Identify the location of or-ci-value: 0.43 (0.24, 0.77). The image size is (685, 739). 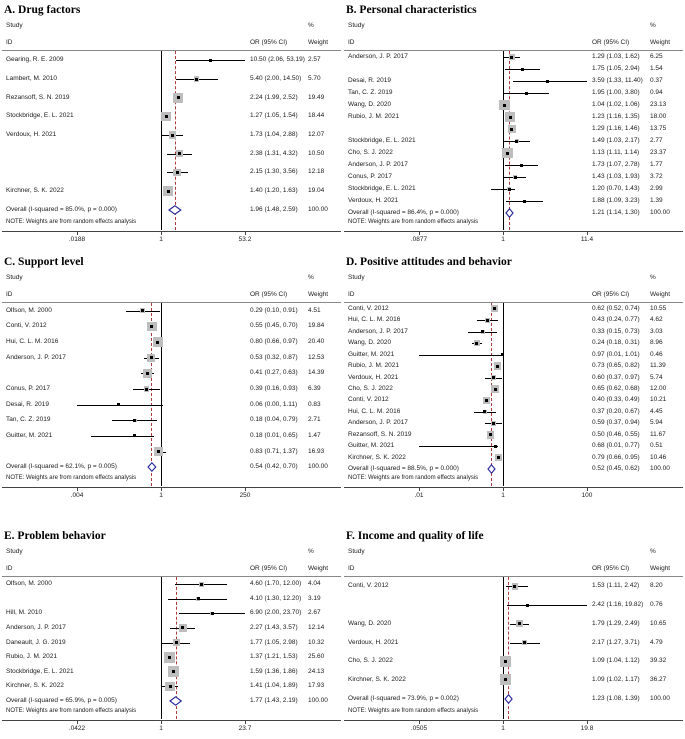
(616, 319).